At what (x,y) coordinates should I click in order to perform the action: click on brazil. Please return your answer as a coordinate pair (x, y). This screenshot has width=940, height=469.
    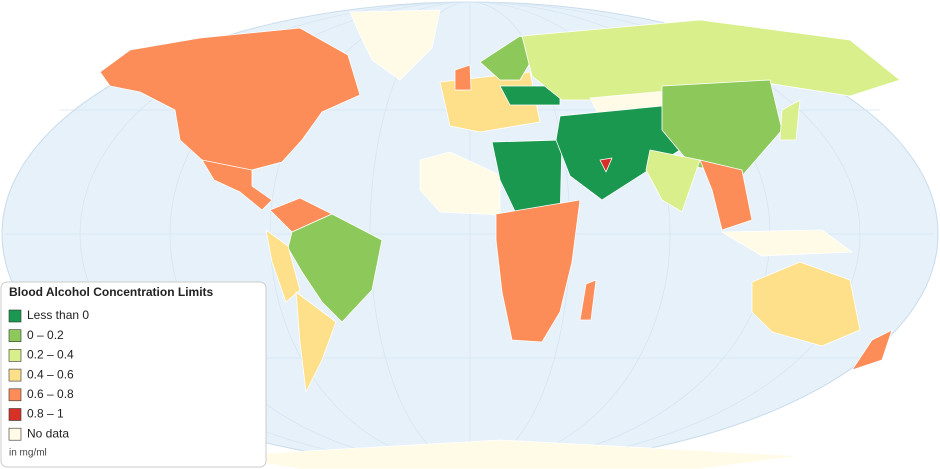
    Looking at the image, I should click on (335, 268).